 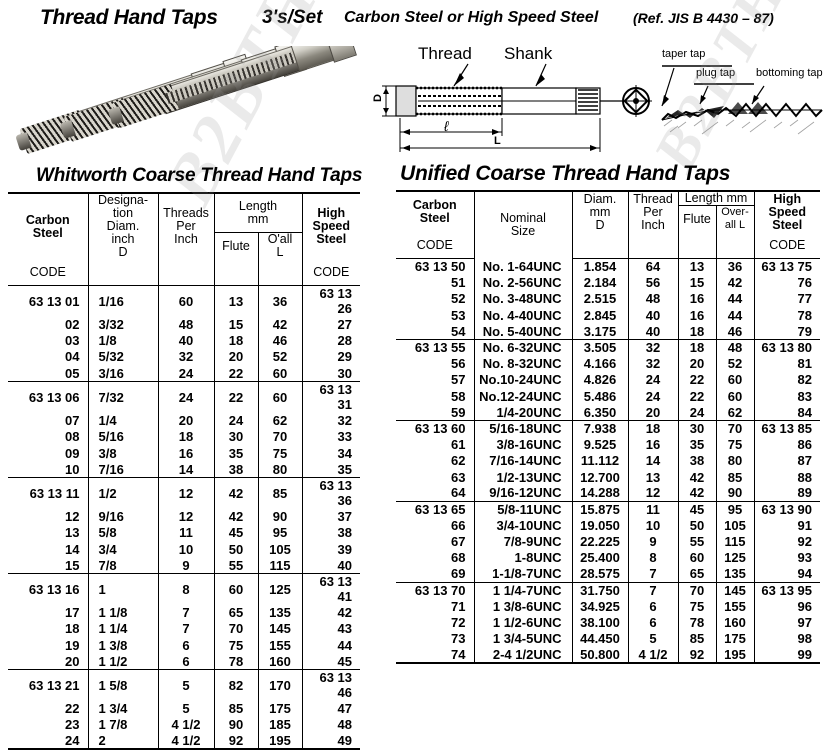 I want to click on table-row: 61 3/8-16UNC 9.525 16 35 75 86, so click(x=608, y=444).